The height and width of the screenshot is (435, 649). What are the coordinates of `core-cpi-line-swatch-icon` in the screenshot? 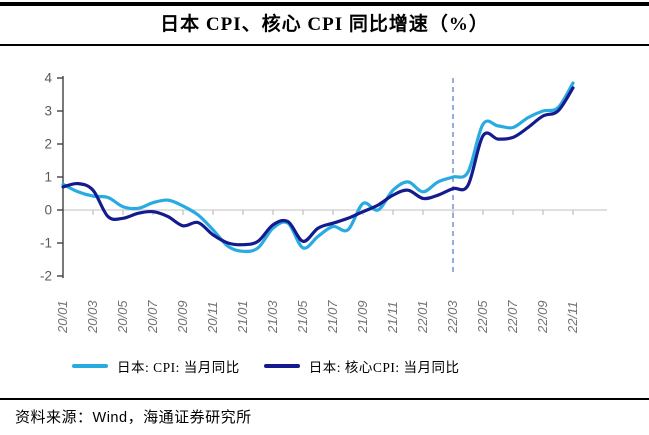 It's located at (281, 366).